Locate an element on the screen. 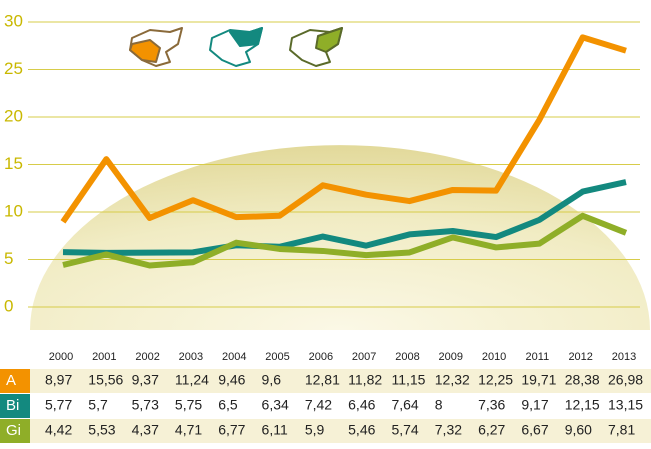 Image resolution: width=651 pixels, height=449 pixels. year-header: 2001 is located at coordinates (104, 357).